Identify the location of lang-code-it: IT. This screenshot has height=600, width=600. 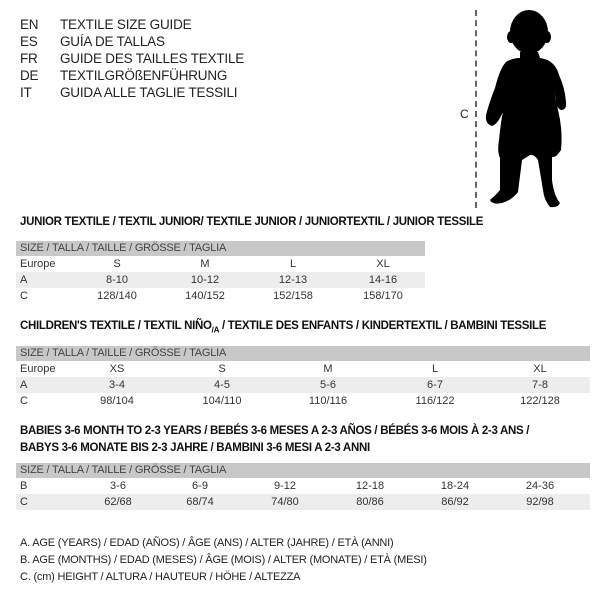
(26, 92).